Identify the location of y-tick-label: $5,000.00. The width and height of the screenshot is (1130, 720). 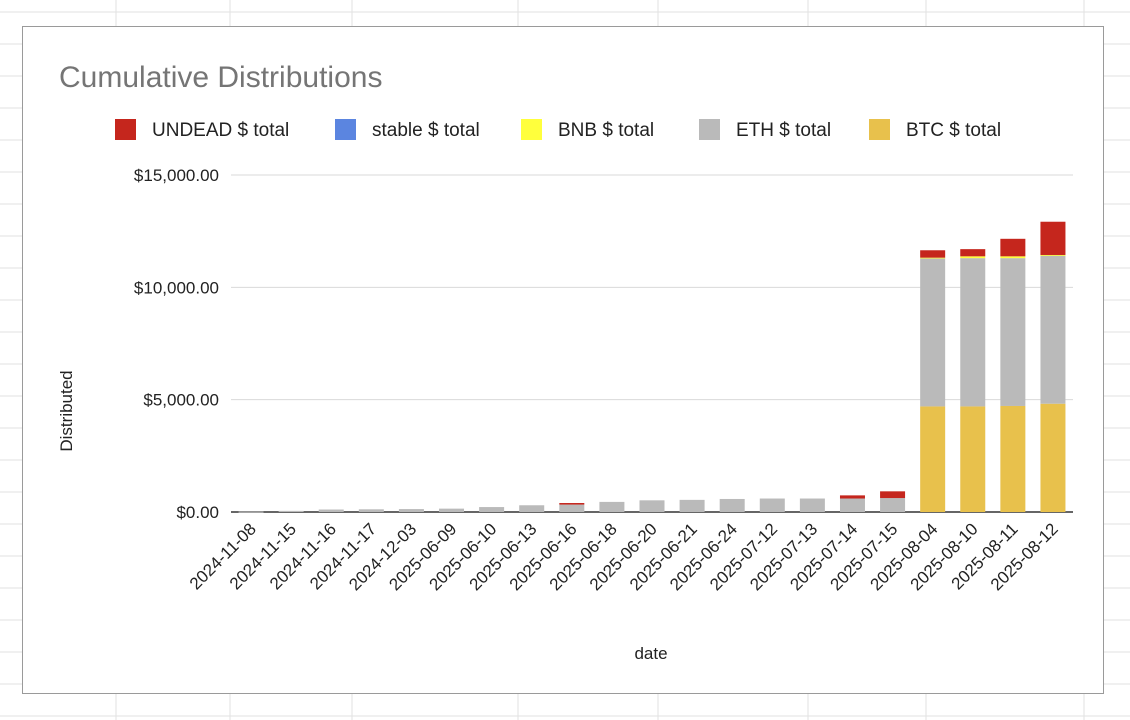
(181, 400).